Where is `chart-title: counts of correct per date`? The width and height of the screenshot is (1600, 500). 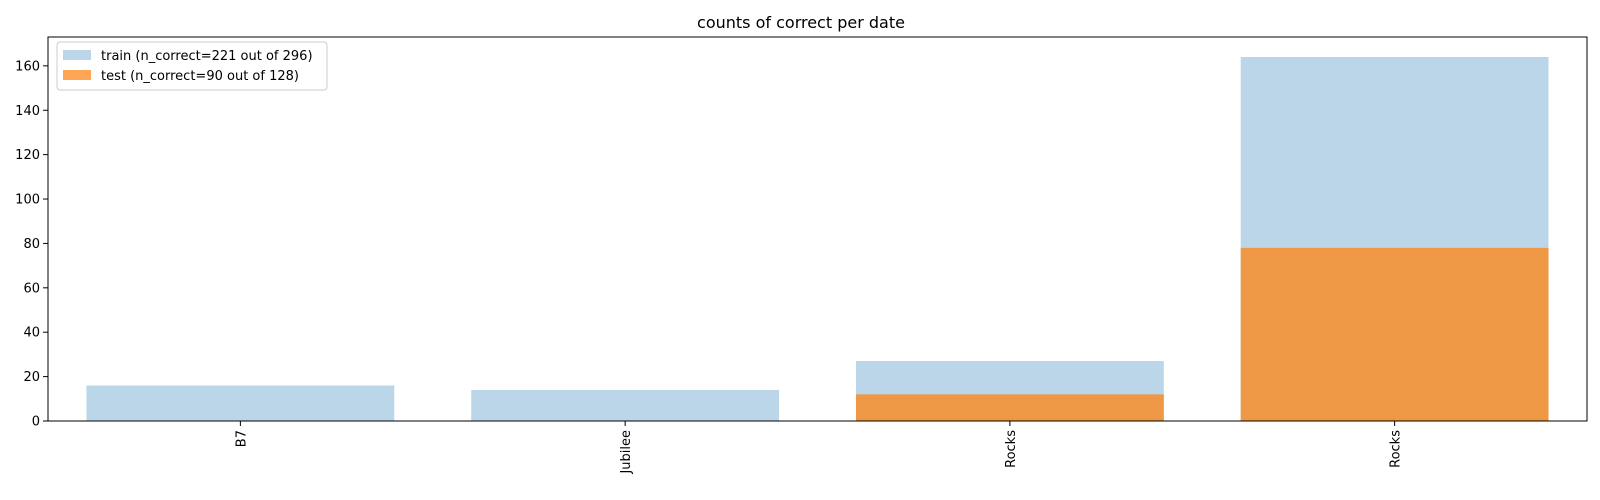 chart-title: counts of correct per date is located at coordinates (801, 22).